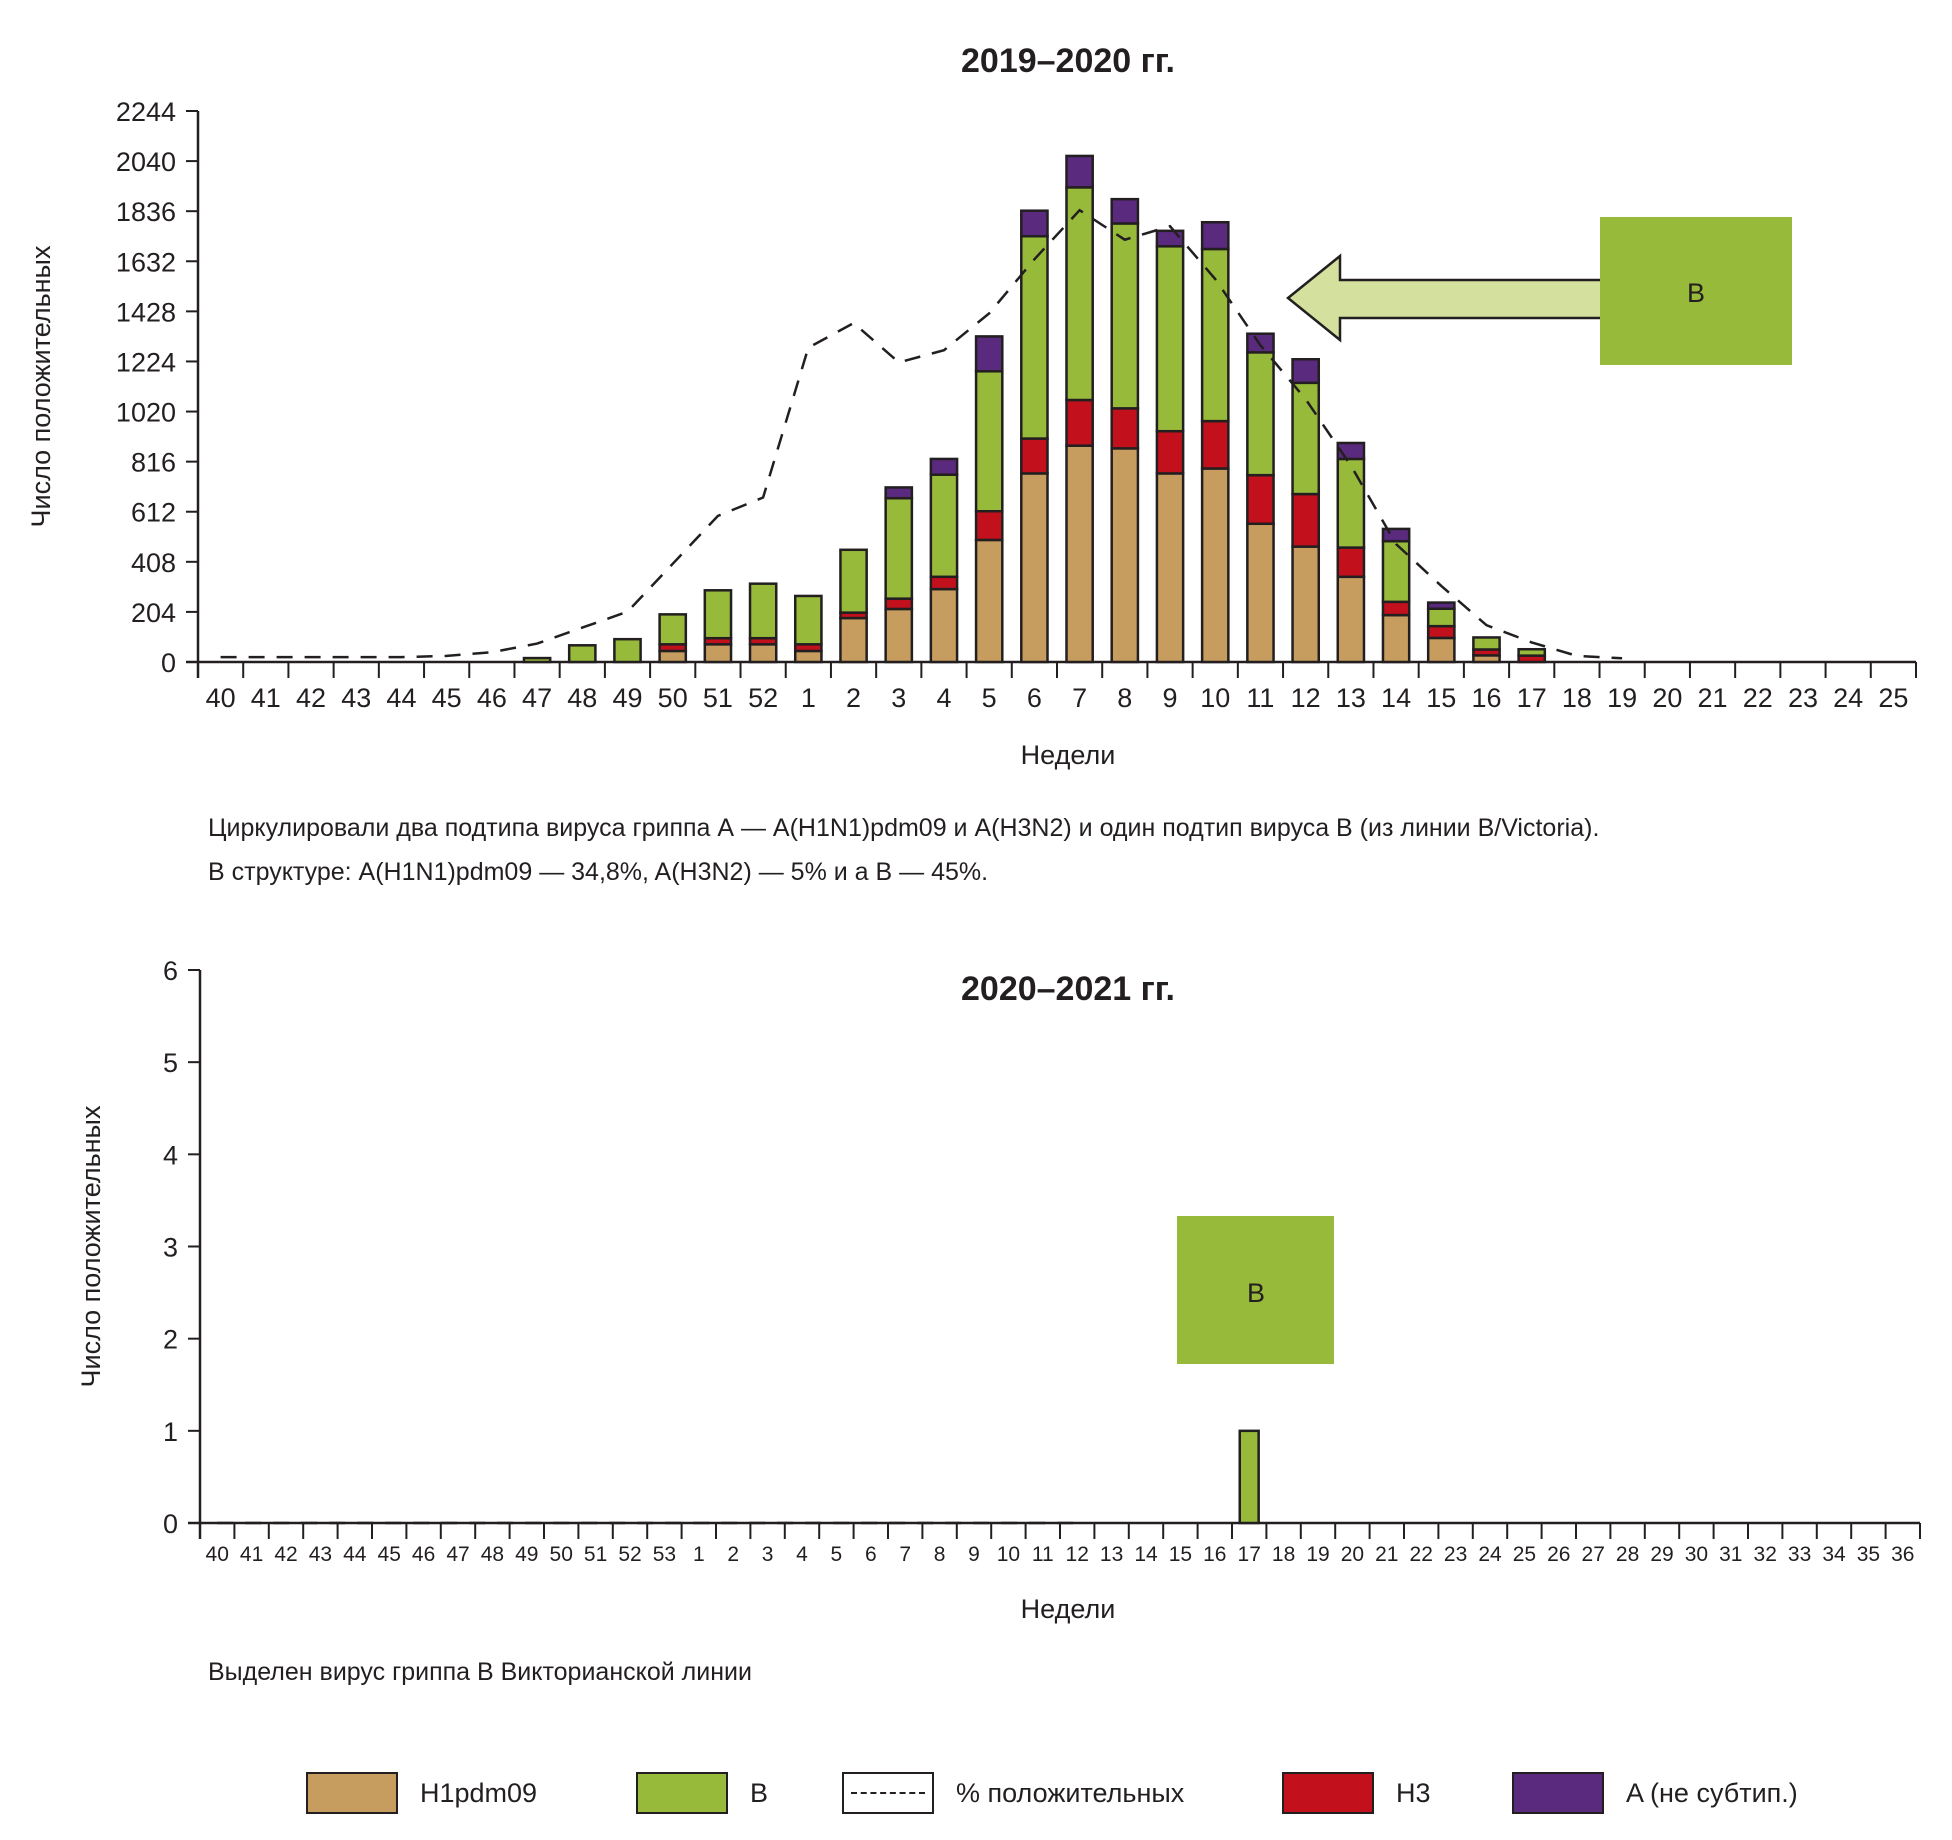 The width and height of the screenshot is (1952, 1840). What do you see at coordinates (1490, 1554) in the screenshot?
I see `x-tick-label: 24` at bounding box center [1490, 1554].